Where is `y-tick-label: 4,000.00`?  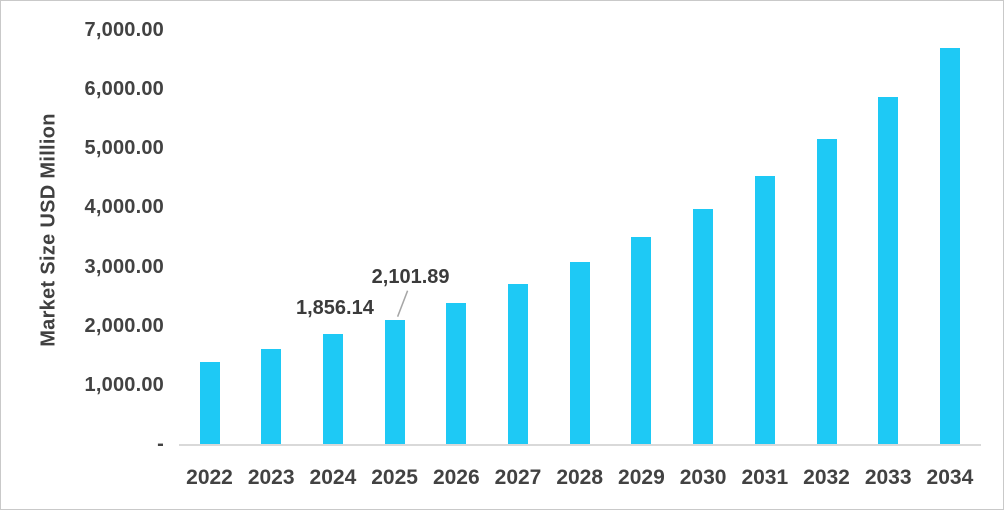 y-tick-label: 4,000.00 is located at coordinates (124, 207).